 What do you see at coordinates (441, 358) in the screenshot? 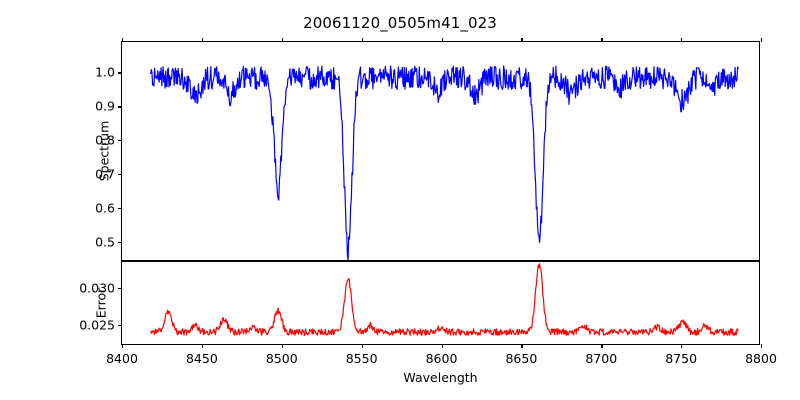
I see `x-tick-label: 8600` at bounding box center [441, 358].